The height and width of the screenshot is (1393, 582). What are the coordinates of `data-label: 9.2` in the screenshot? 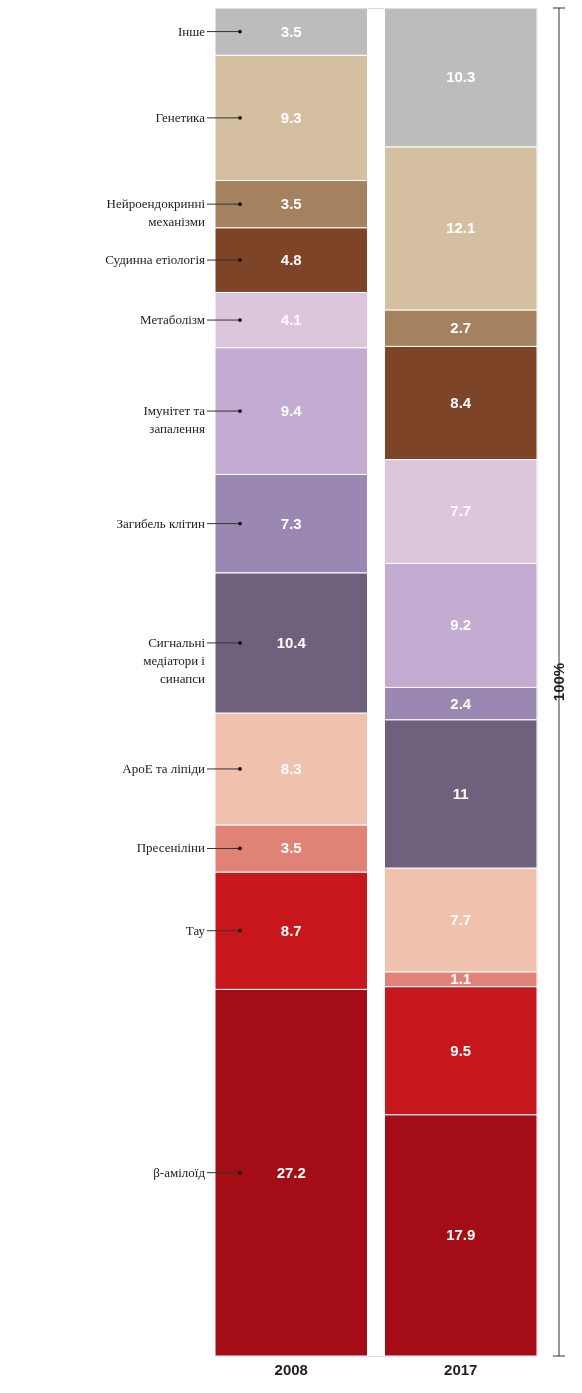 It's located at (461, 625).